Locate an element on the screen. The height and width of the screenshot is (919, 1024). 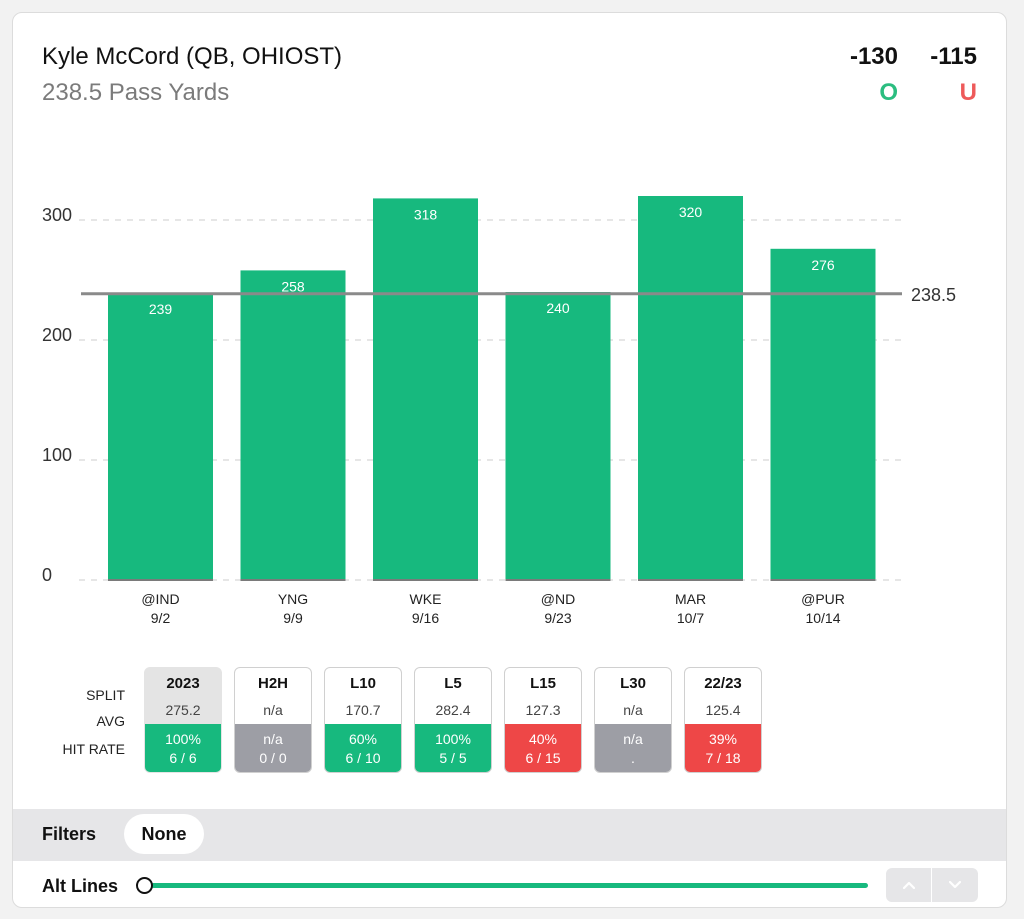
split-hit-rate: 60% 6 / 10 is located at coordinates (363, 748).